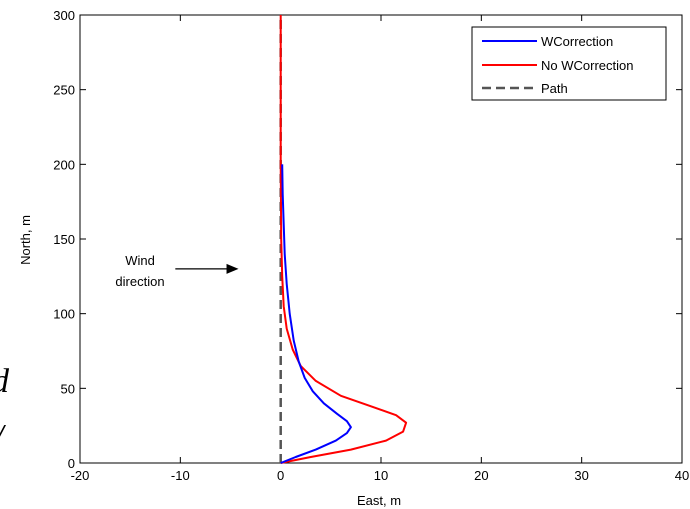  Describe the element at coordinates (587, 65) in the screenshot. I see `legend-label-no-wcorrection: No WCorrection` at that location.